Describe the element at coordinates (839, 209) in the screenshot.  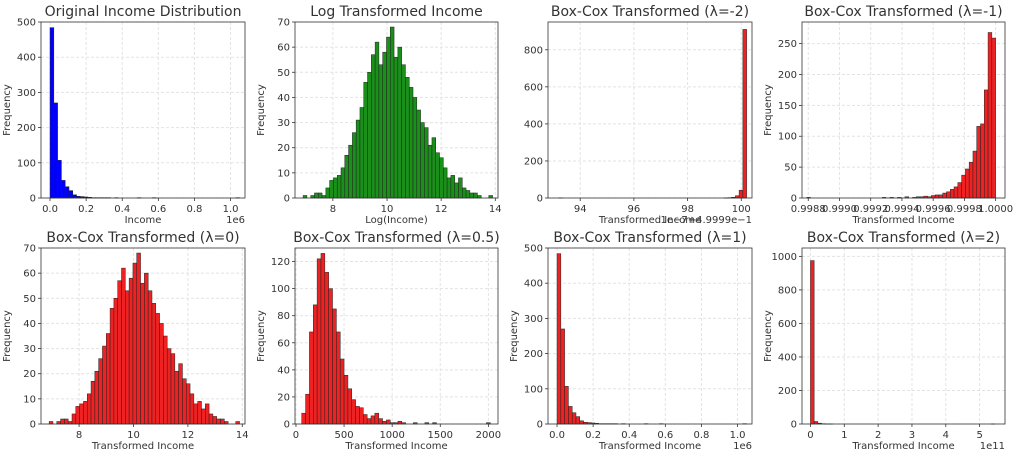
I see `x-tick-label: 0.9990` at that location.